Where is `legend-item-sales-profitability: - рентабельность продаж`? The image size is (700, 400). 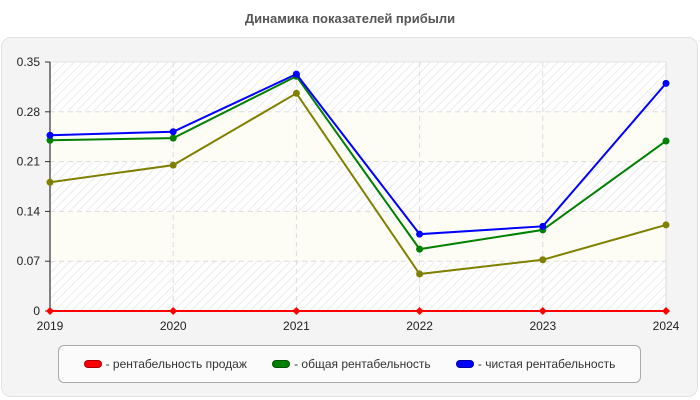
legend-item-sales-profitability: - рентабельность продаж is located at coordinates (165, 364).